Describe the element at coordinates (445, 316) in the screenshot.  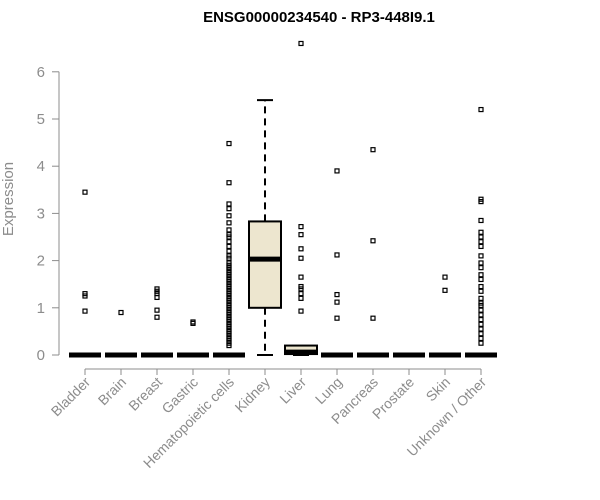
I see `box-skin` at that location.